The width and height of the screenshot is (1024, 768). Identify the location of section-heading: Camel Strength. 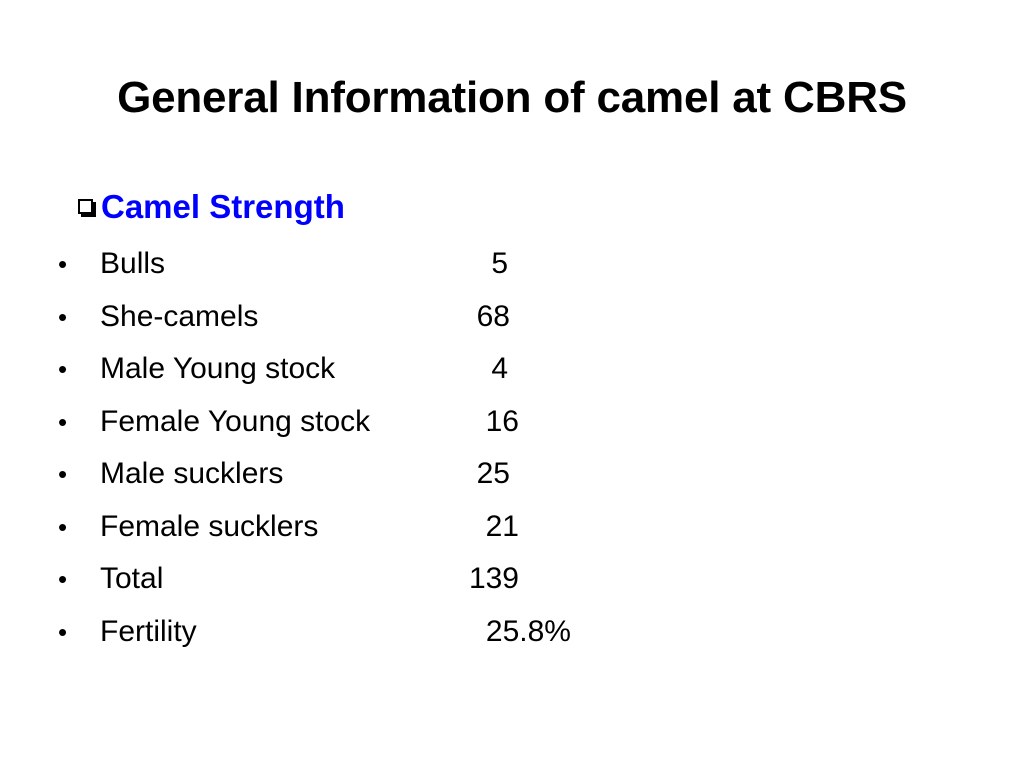
(211, 207).